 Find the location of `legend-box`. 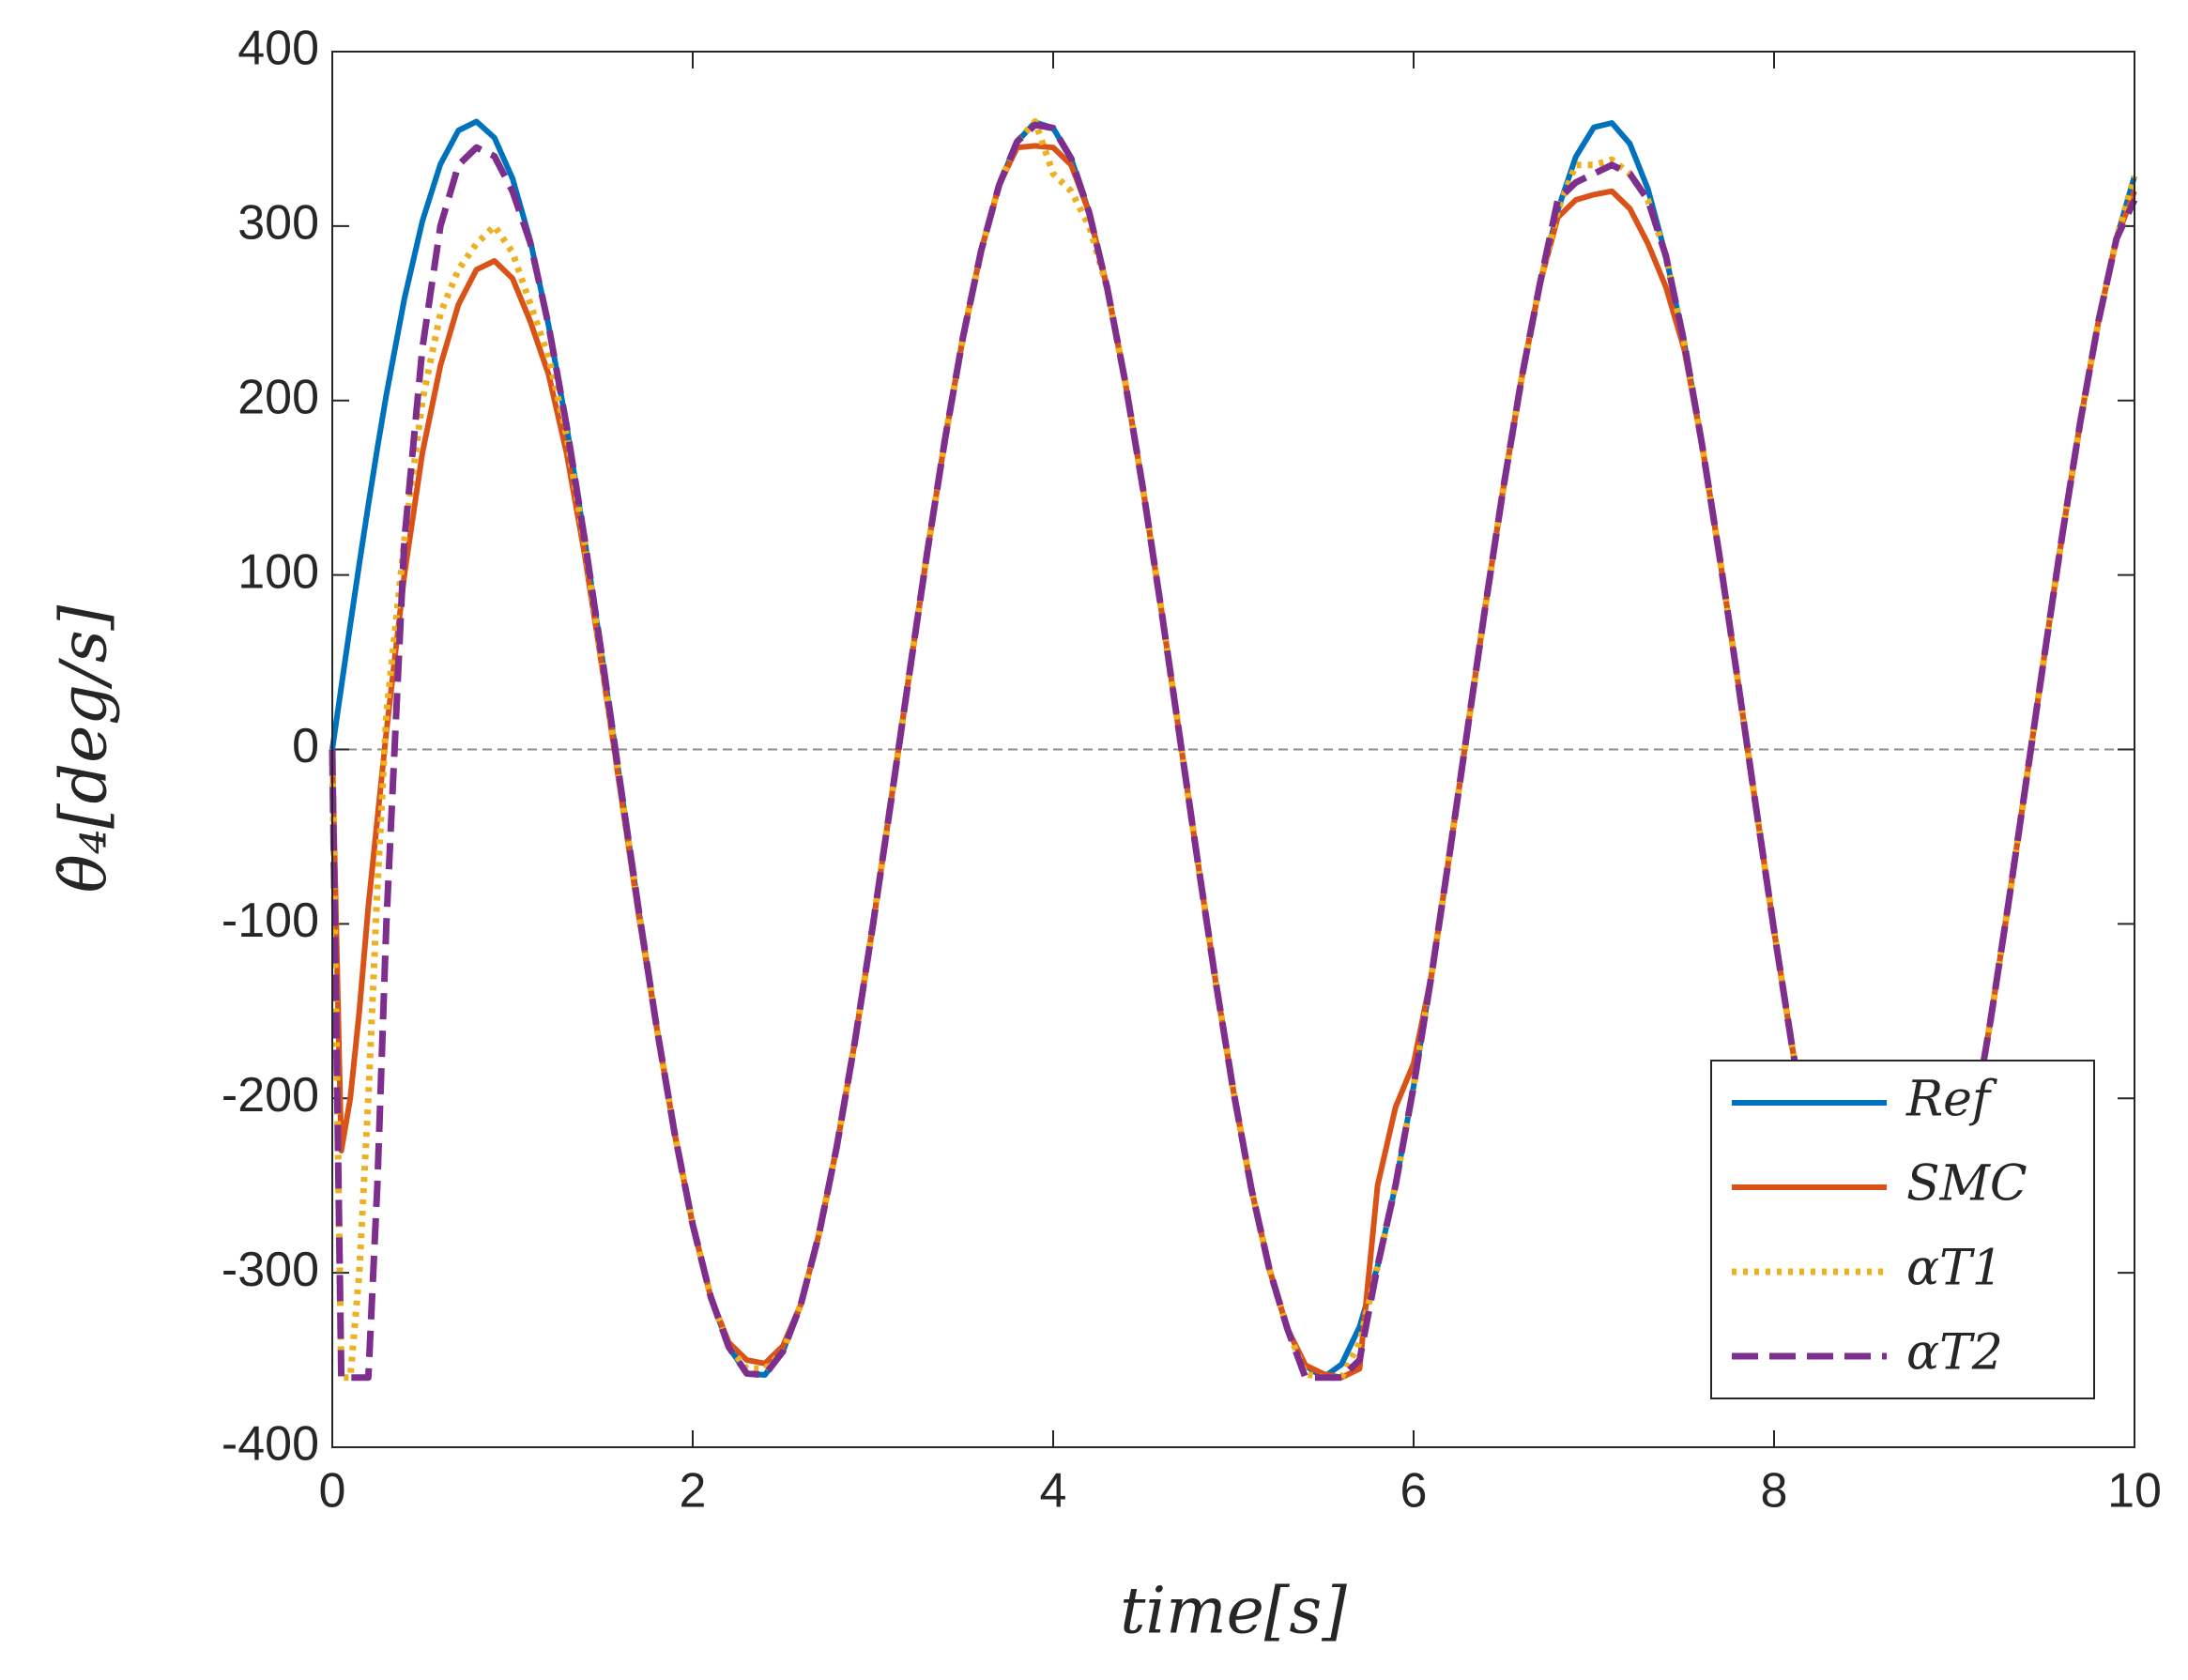

legend-box is located at coordinates (1902, 1229).